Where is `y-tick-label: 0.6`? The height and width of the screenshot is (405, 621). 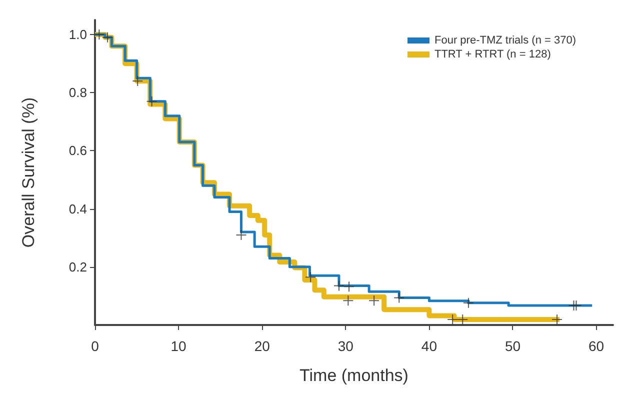
y-tick-label: 0.6 is located at coordinates (77, 150).